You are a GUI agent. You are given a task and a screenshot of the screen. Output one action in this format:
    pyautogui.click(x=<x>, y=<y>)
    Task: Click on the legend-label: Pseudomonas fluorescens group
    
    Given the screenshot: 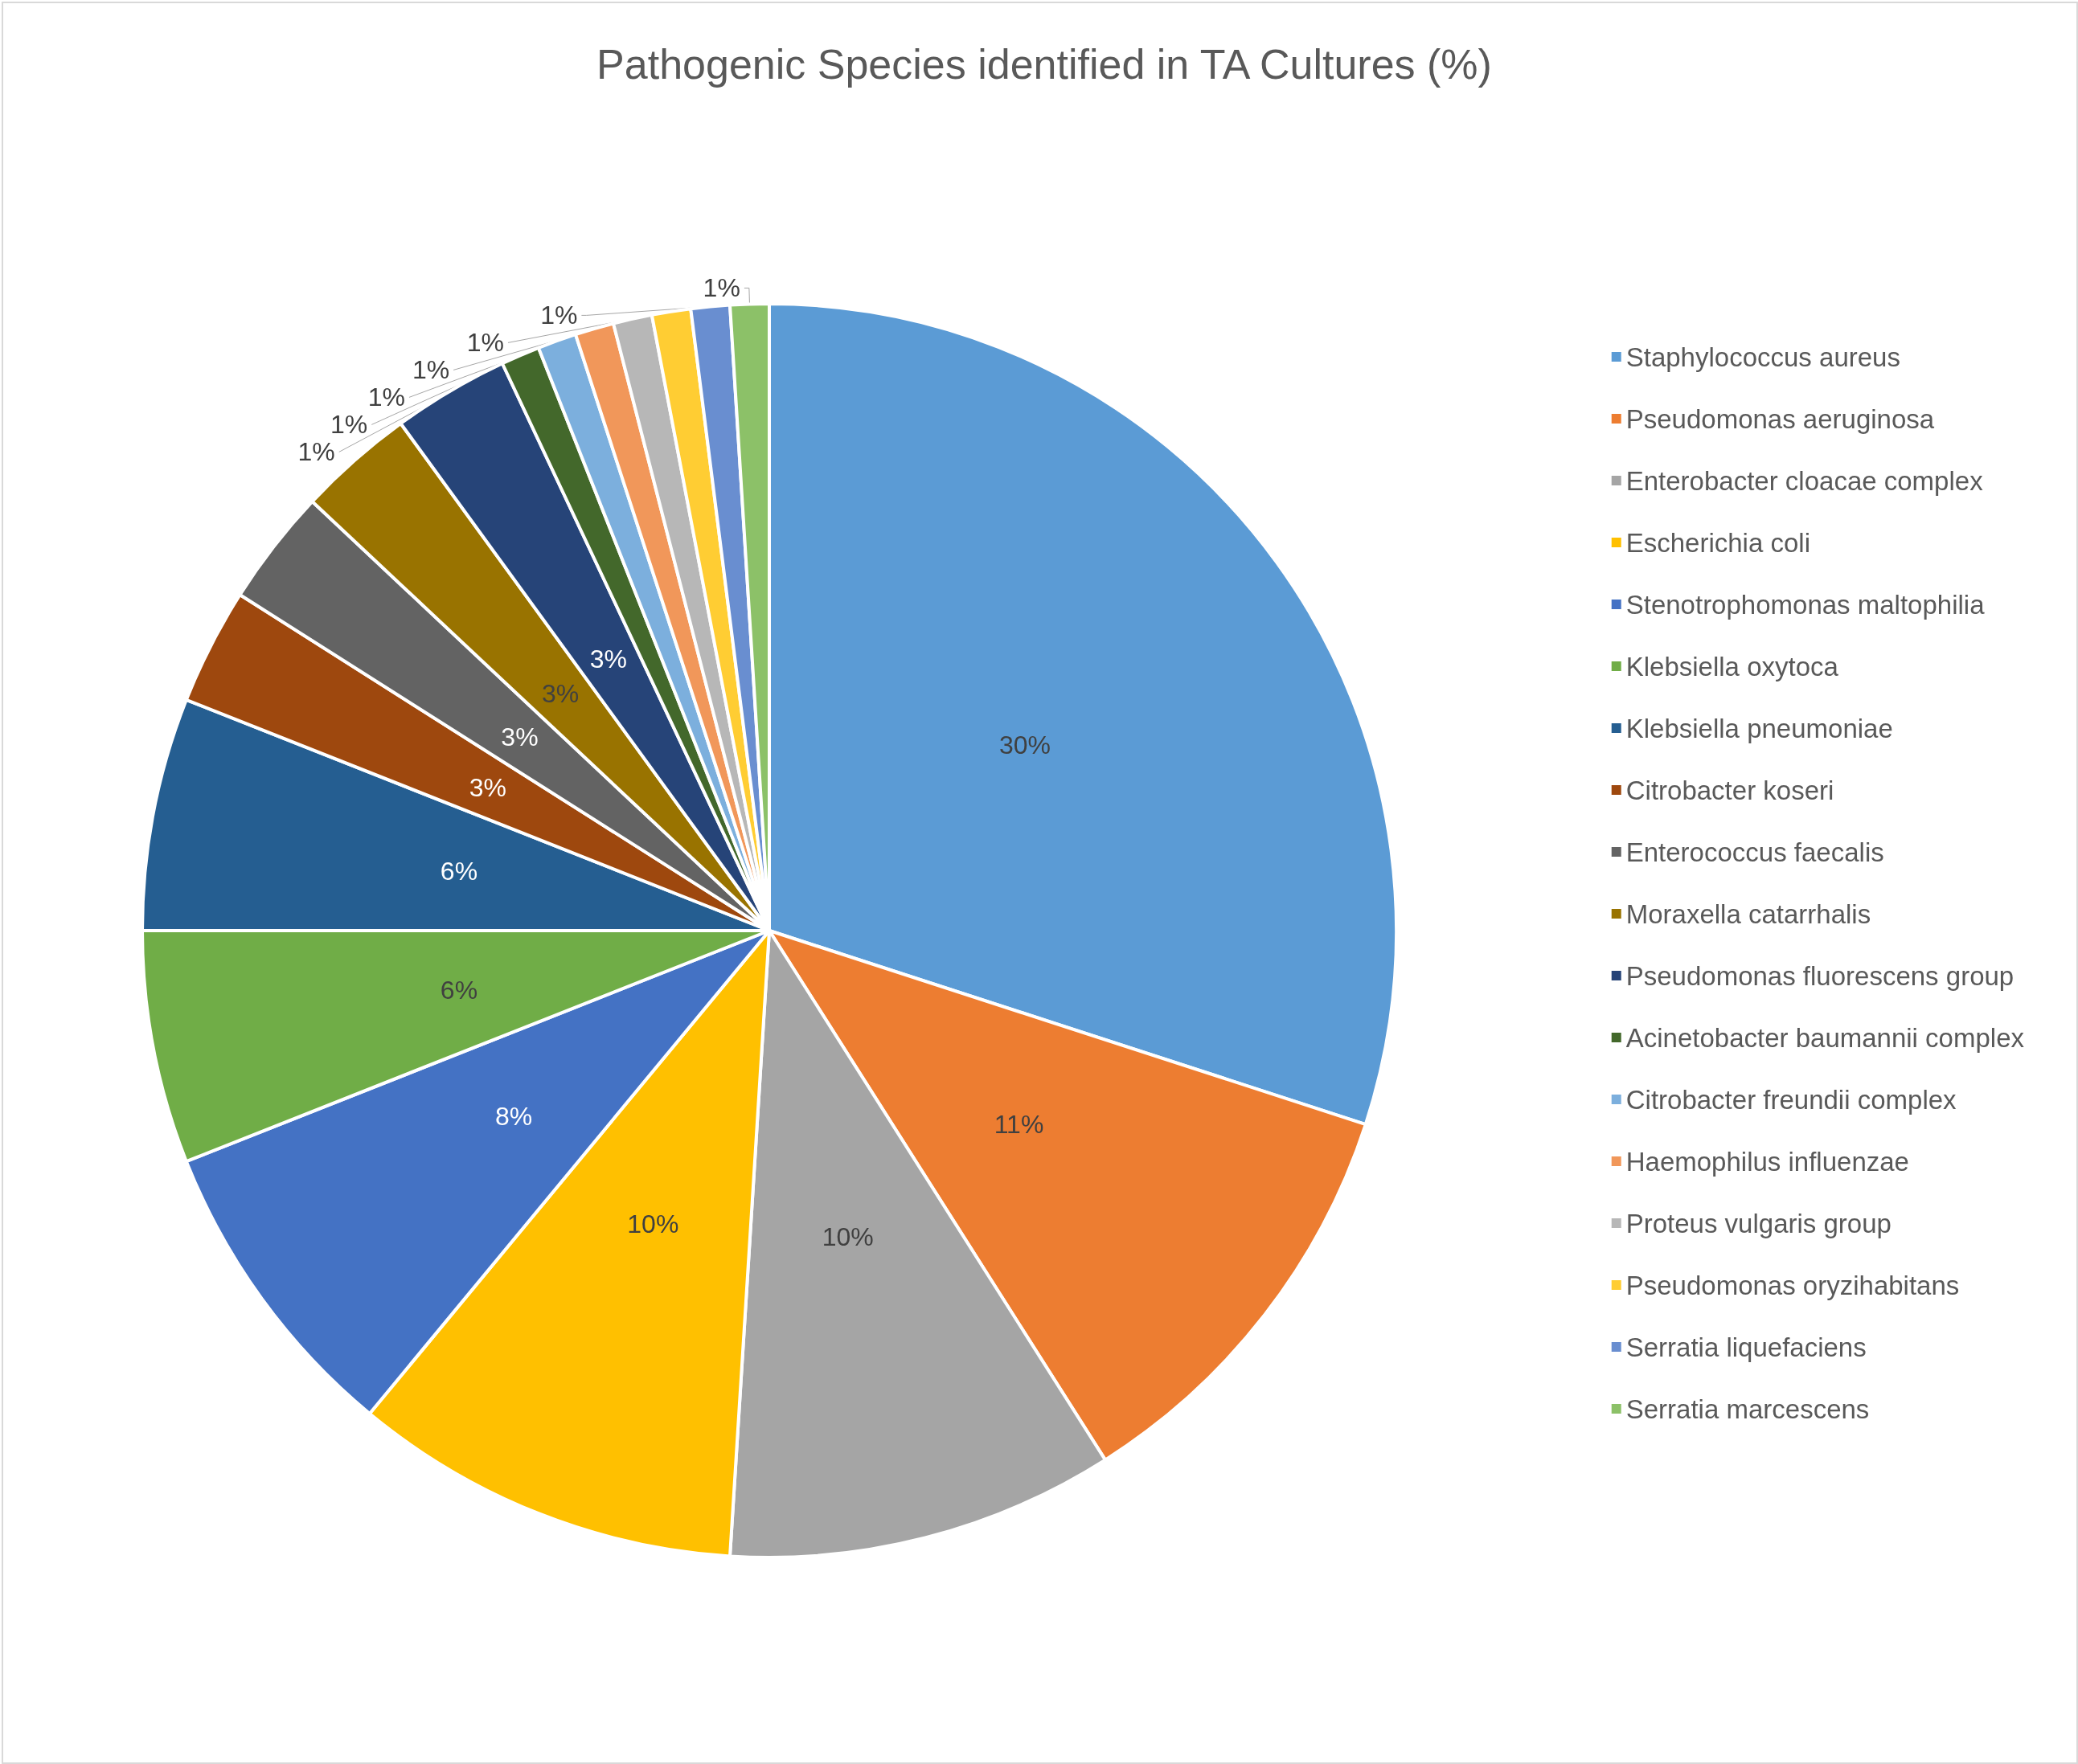 What is the action you would take?
    pyautogui.click(x=1819, y=975)
    